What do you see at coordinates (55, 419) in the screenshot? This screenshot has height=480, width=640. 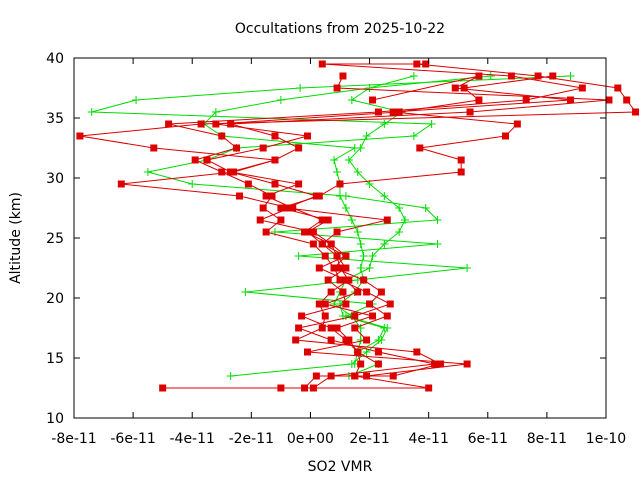 I see `y-tick-label: 10` at bounding box center [55, 419].